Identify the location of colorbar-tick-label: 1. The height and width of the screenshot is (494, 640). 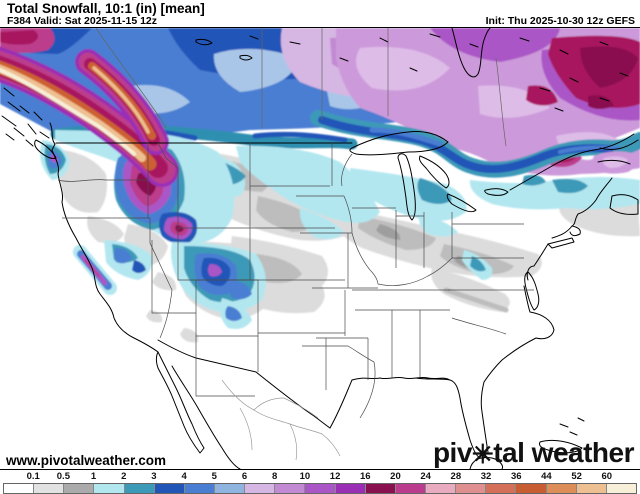
(93, 476).